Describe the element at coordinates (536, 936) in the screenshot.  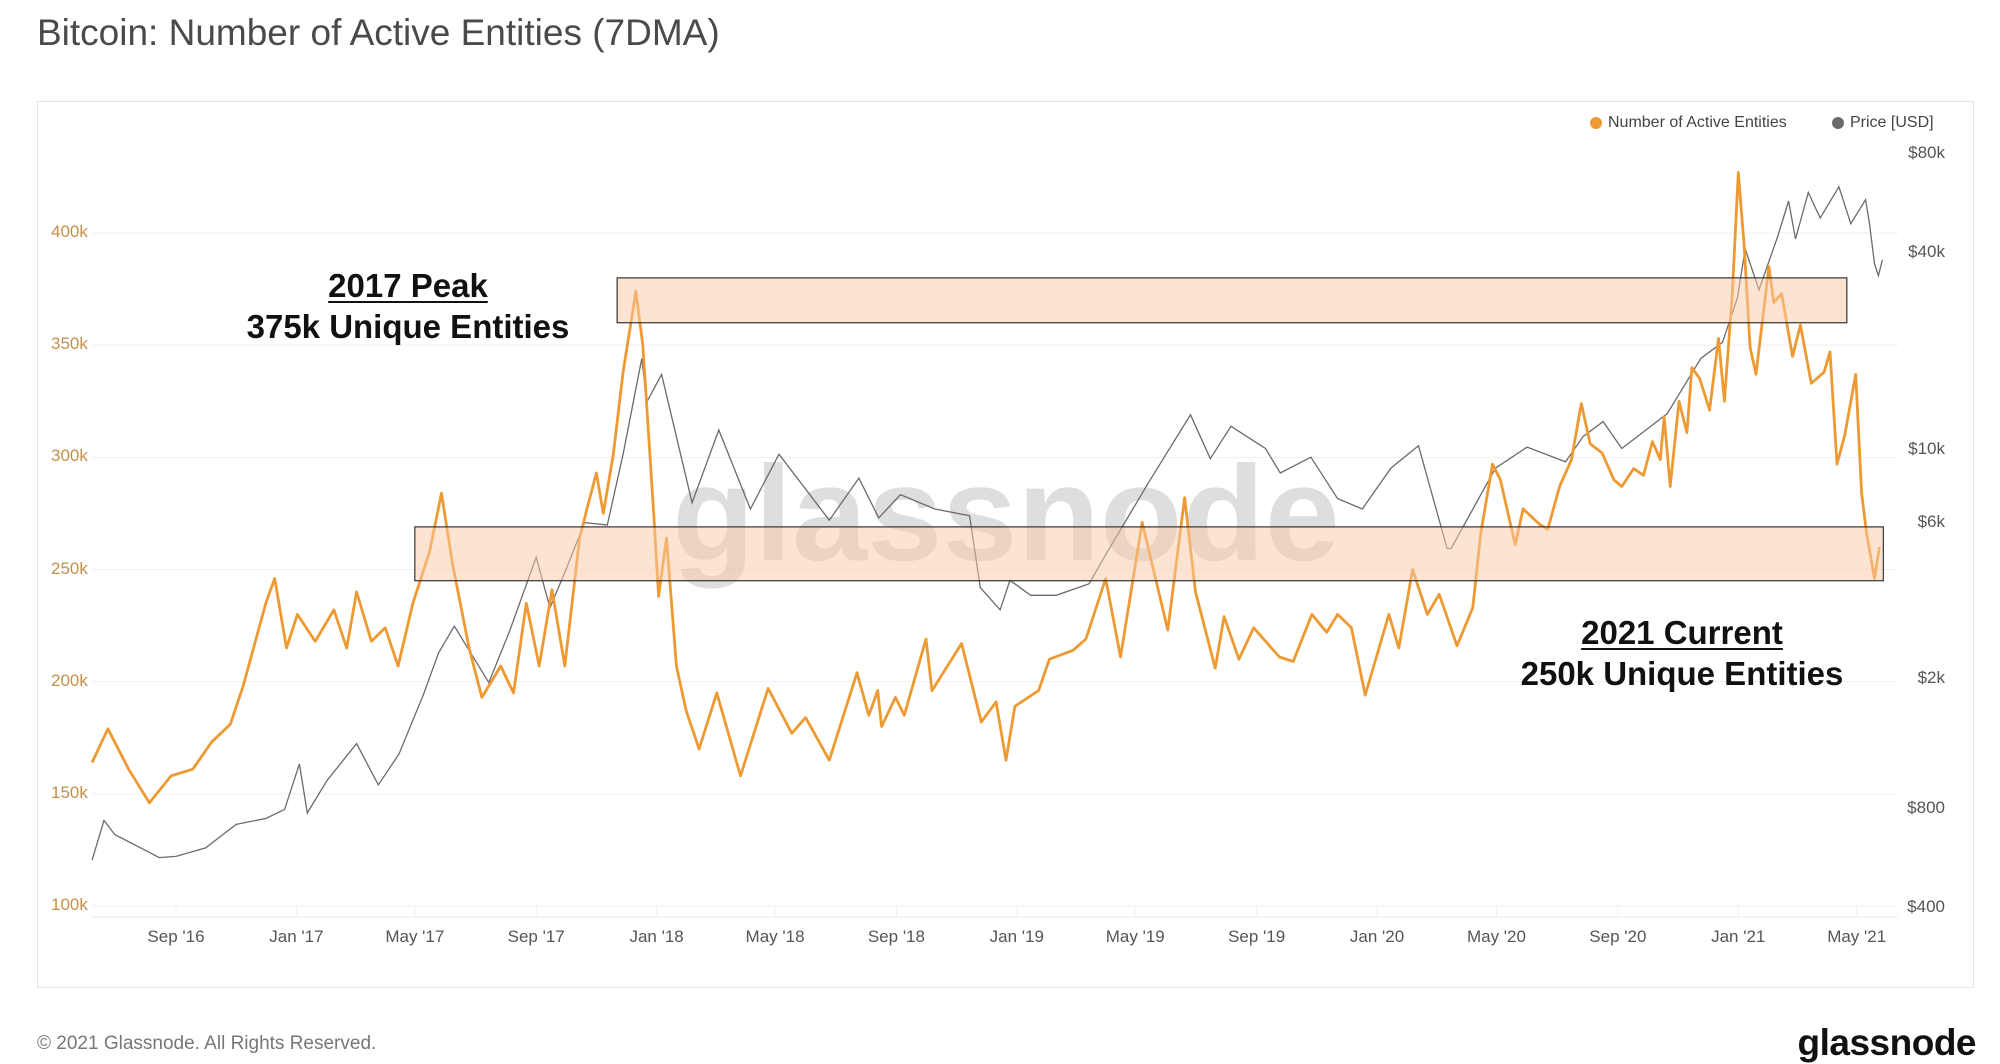
I see `x-axis-tick-label: Sep '17` at that location.